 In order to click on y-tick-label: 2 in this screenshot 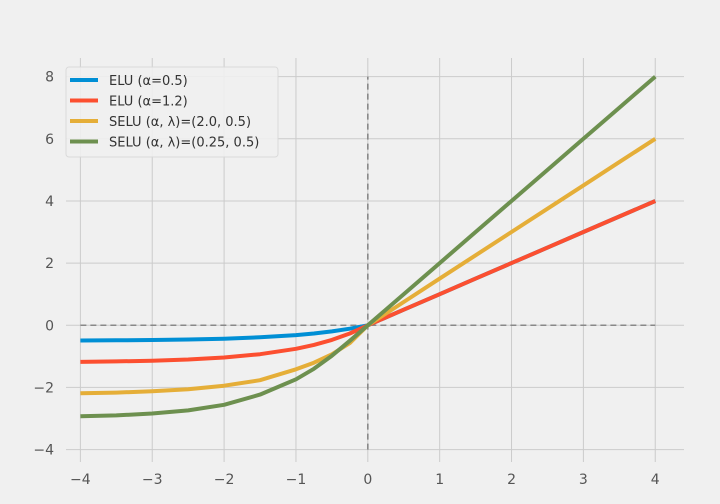, I will do `click(49, 264)`.